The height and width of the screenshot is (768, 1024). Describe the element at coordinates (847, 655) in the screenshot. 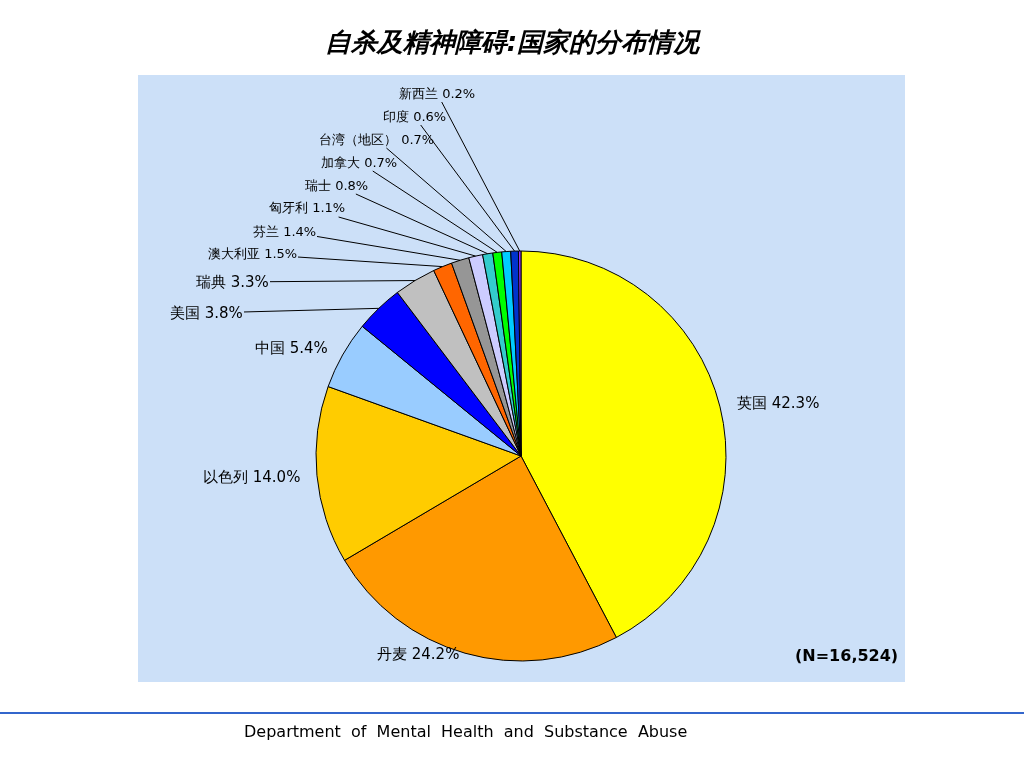

I see `text: (N=16,524)` at that location.